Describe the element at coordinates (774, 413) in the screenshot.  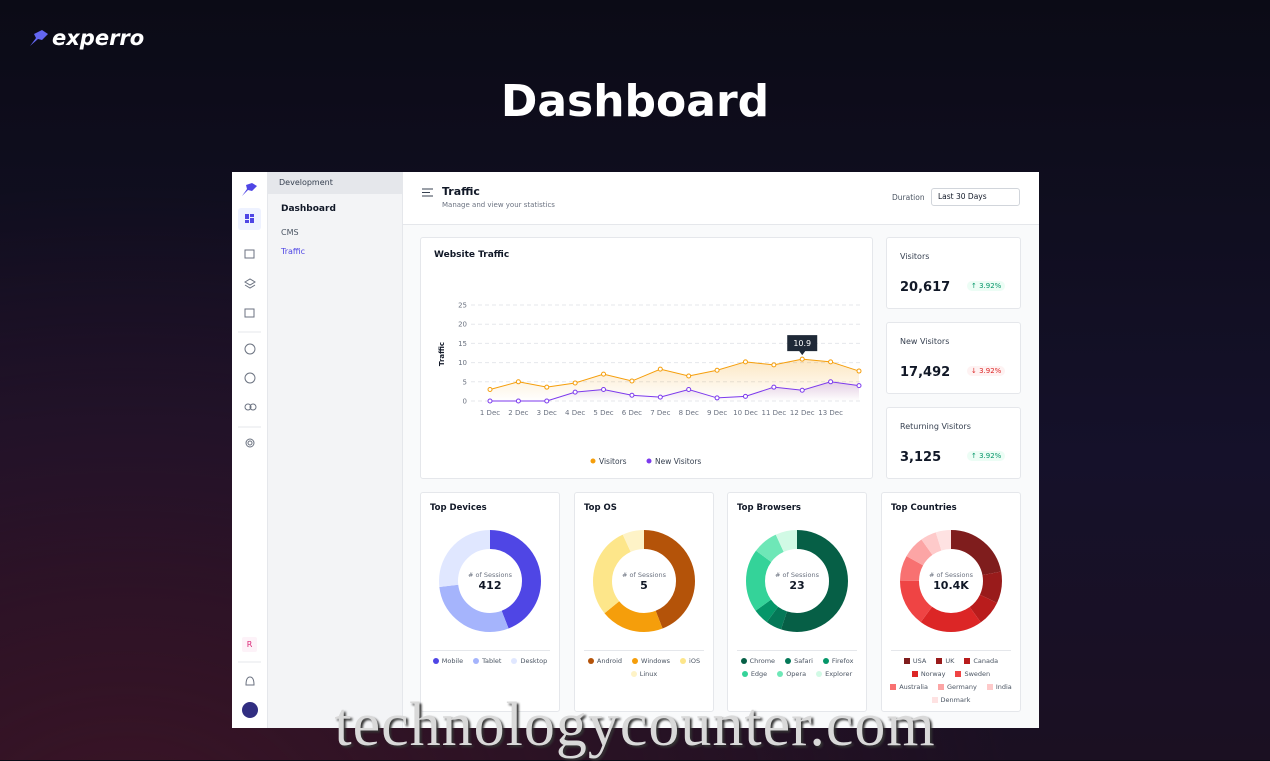
I see `x-tick-label: 11 Dec` at that location.